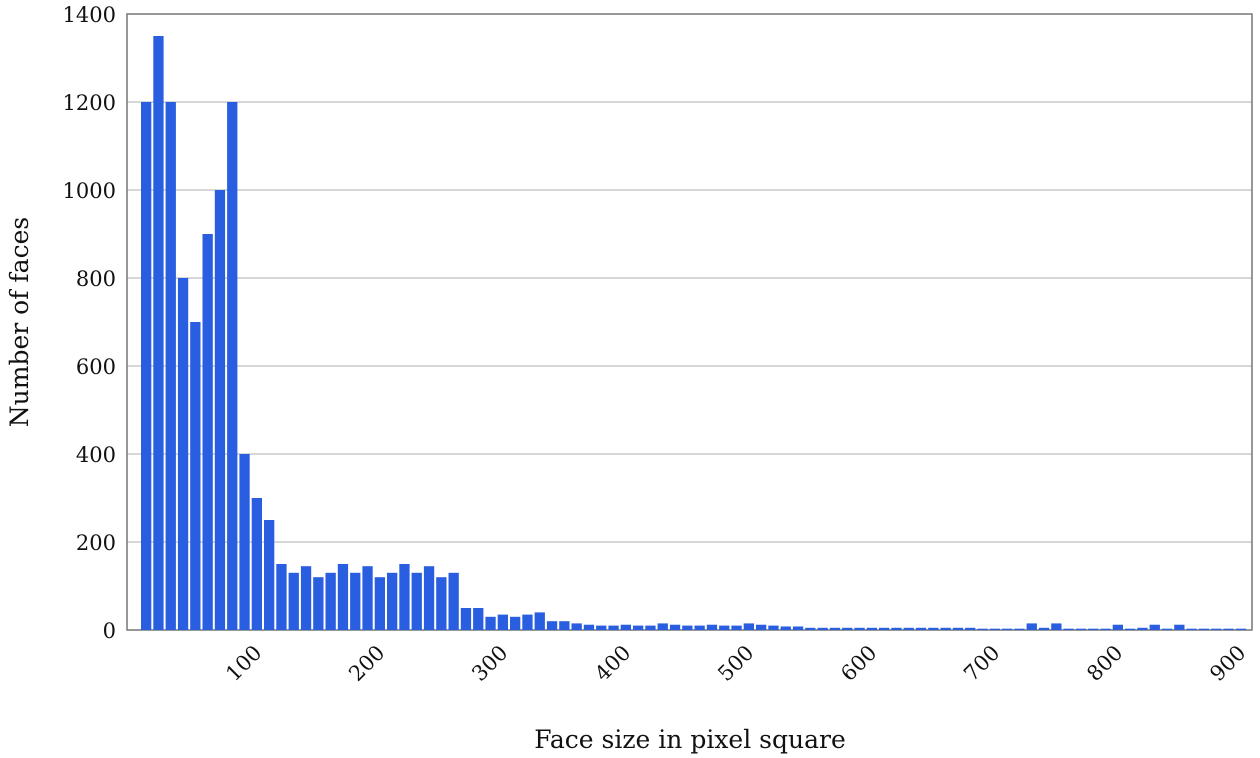 The width and height of the screenshot is (1260, 758). Describe the element at coordinates (19, 322) in the screenshot. I see `y-axis-title: Number of faces` at that location.